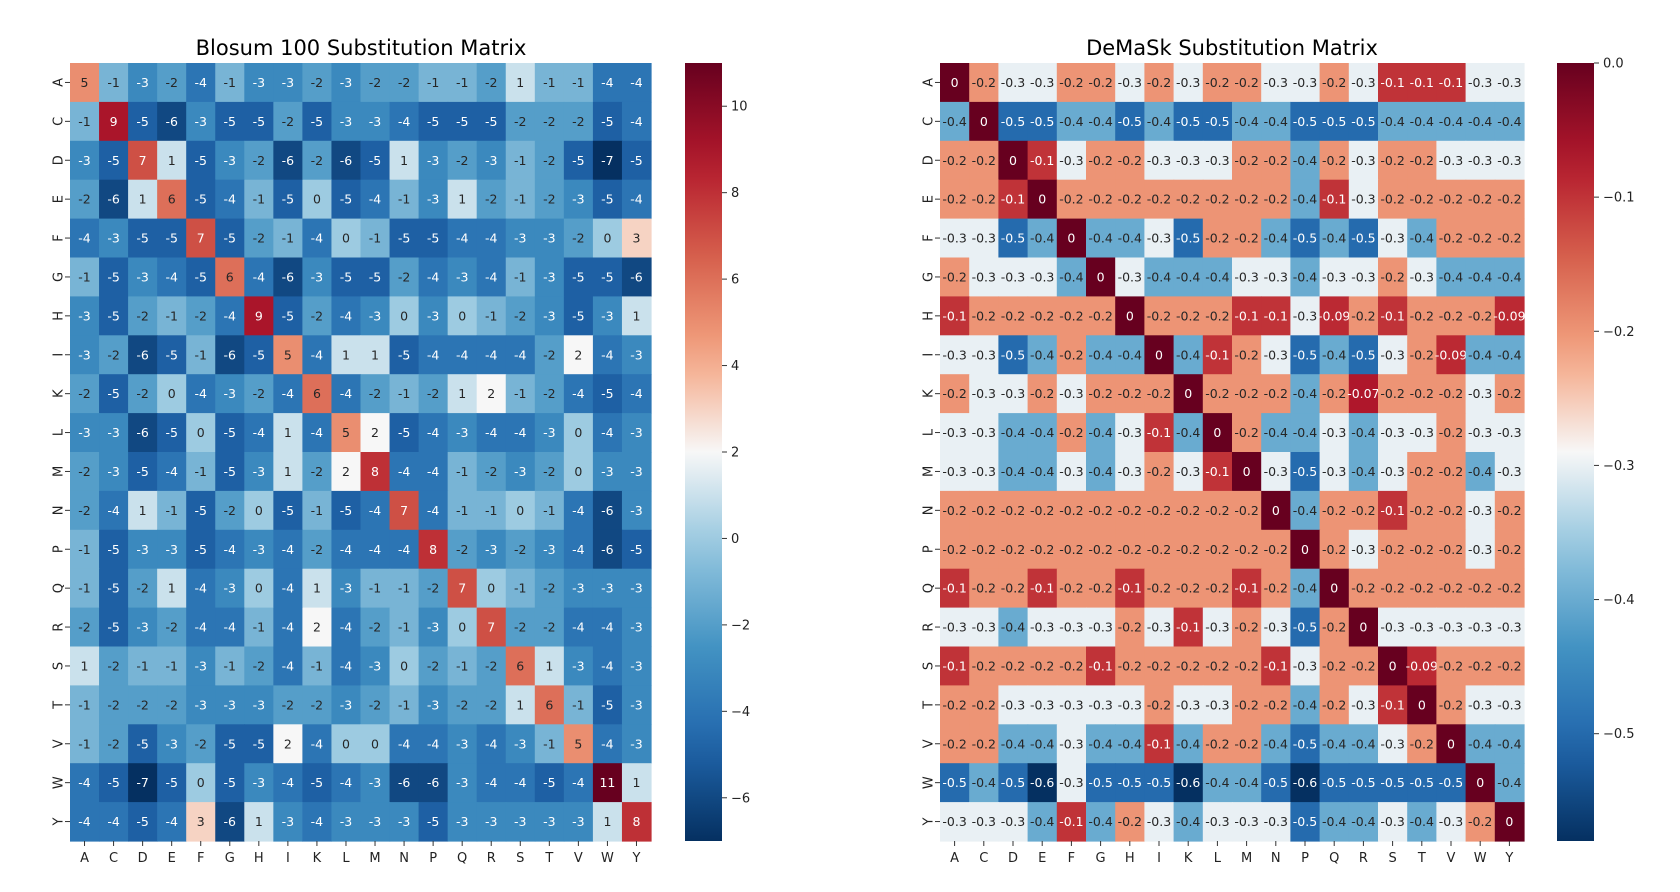  Describe the element at coordinates (1013, 510) in the screenshot. I see `heatmap-cell-N-D` at that location.